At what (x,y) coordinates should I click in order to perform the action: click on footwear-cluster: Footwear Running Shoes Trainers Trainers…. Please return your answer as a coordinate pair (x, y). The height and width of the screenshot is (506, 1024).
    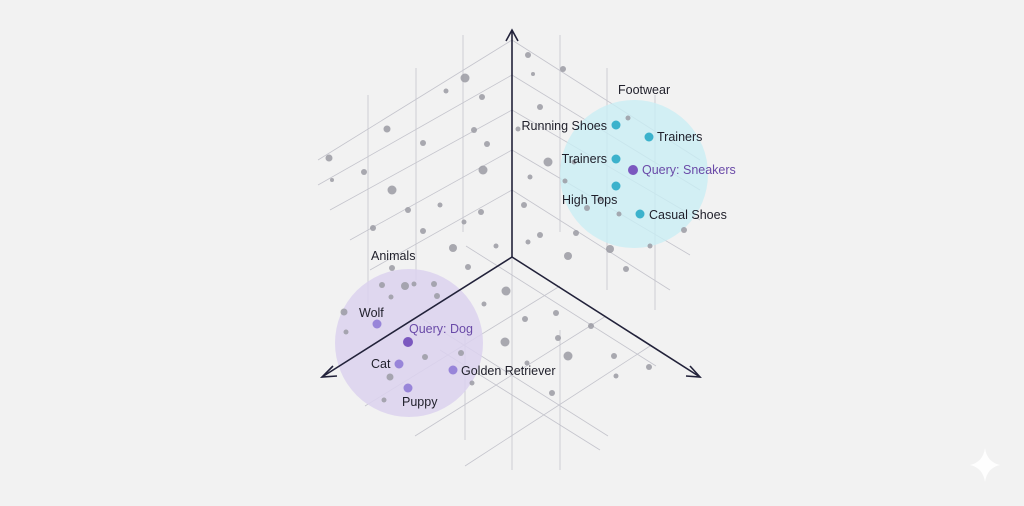
    Looking at the image, I should click on (629, 152).